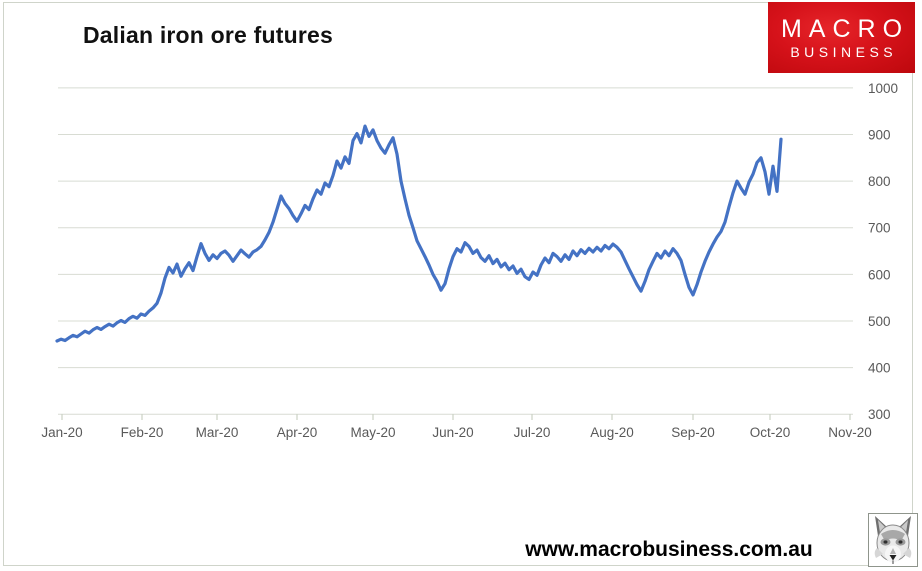 Image resolution: width=922 pixels, height=571 pixels. What do you see at coordinates (879, 368) in the screenshot?
I see `y-tick-label: 400` at bounding box center [879, 368].